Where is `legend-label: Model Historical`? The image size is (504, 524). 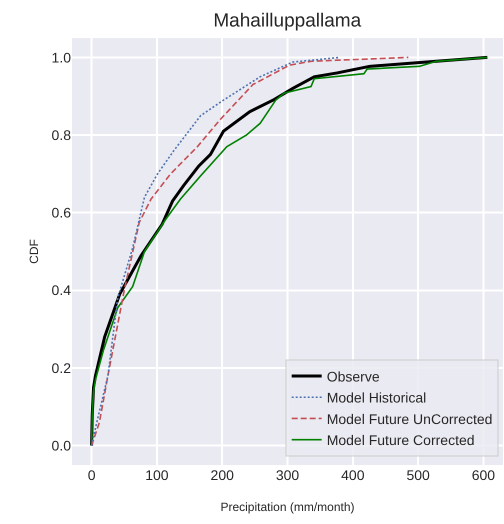
legend-label: Model Historical is located at coordinates (376, 398).